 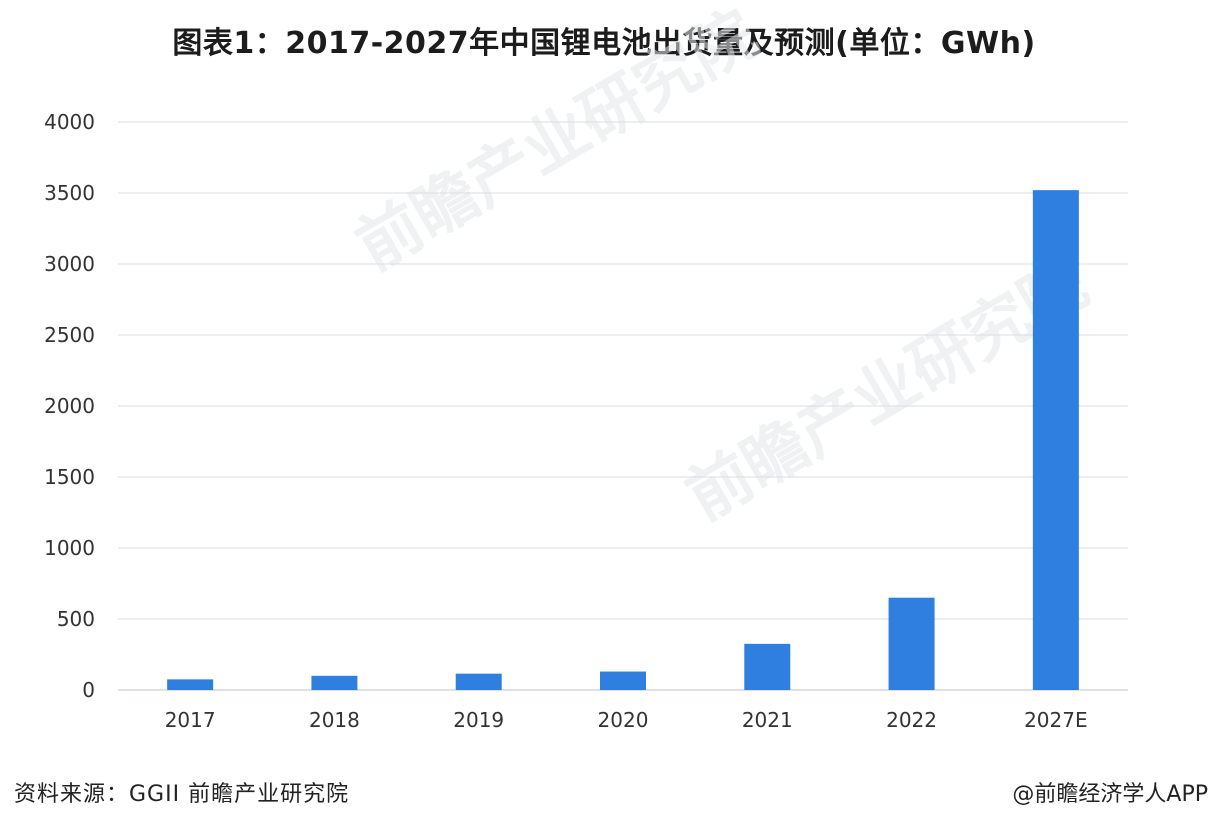 I want to click on y-tick-label: 3500, so click(x=69, y=193).